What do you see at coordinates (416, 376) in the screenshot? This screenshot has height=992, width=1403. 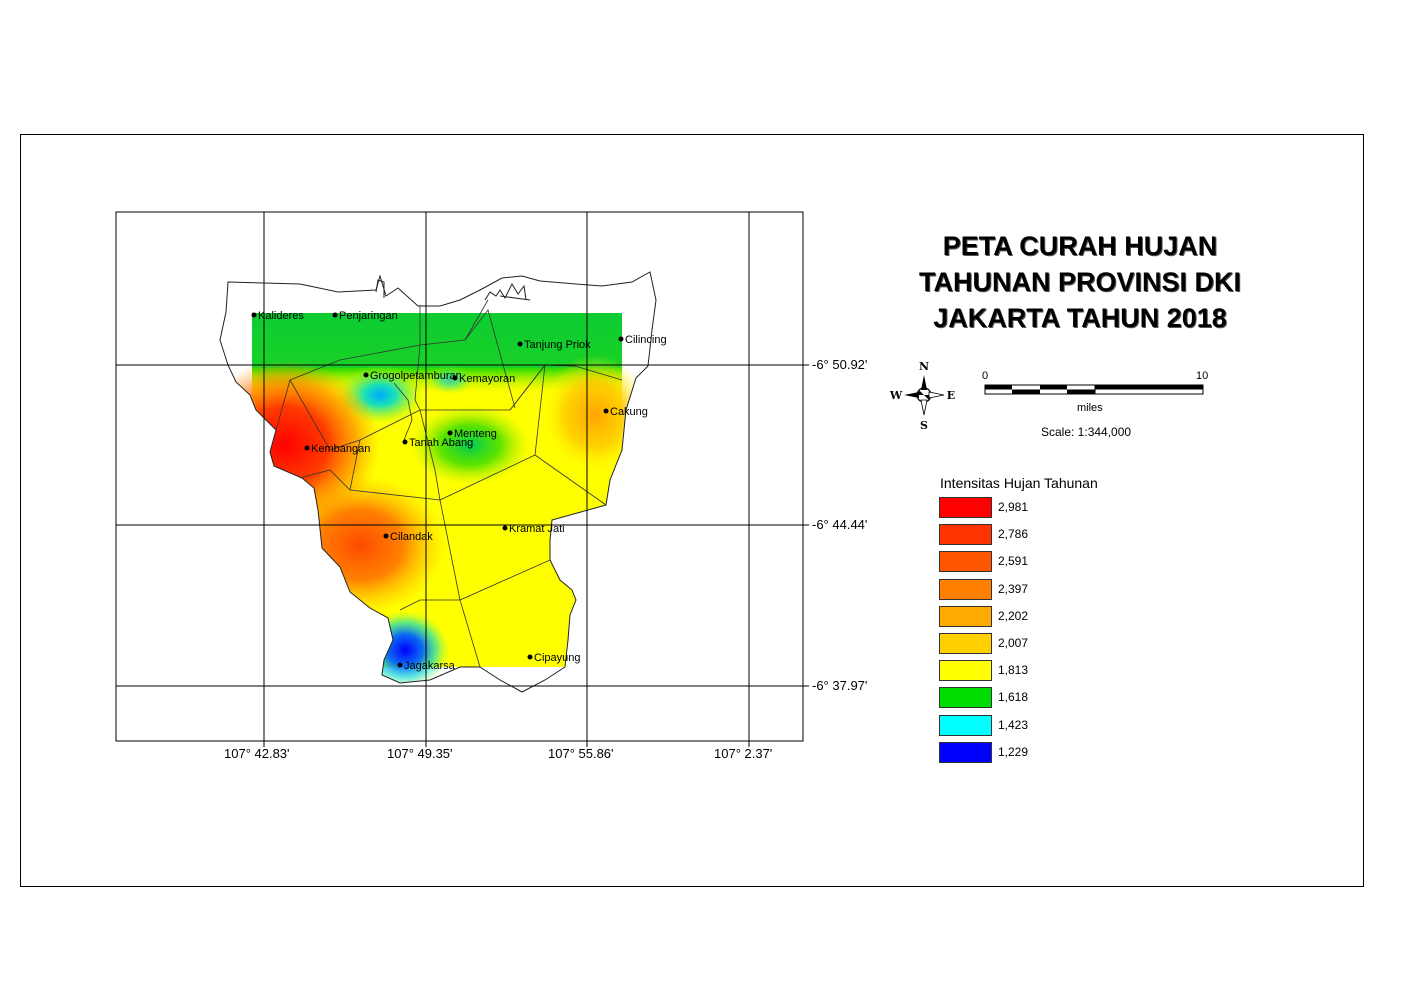 I see `svg-text: Grogolpetamburan` at bounding box center [416, 376].